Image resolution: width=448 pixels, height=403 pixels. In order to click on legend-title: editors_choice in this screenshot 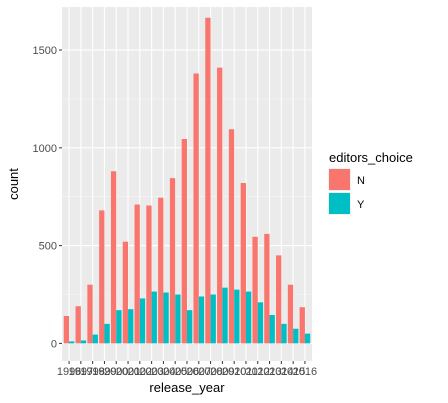, I will do `click(371, 157)`.